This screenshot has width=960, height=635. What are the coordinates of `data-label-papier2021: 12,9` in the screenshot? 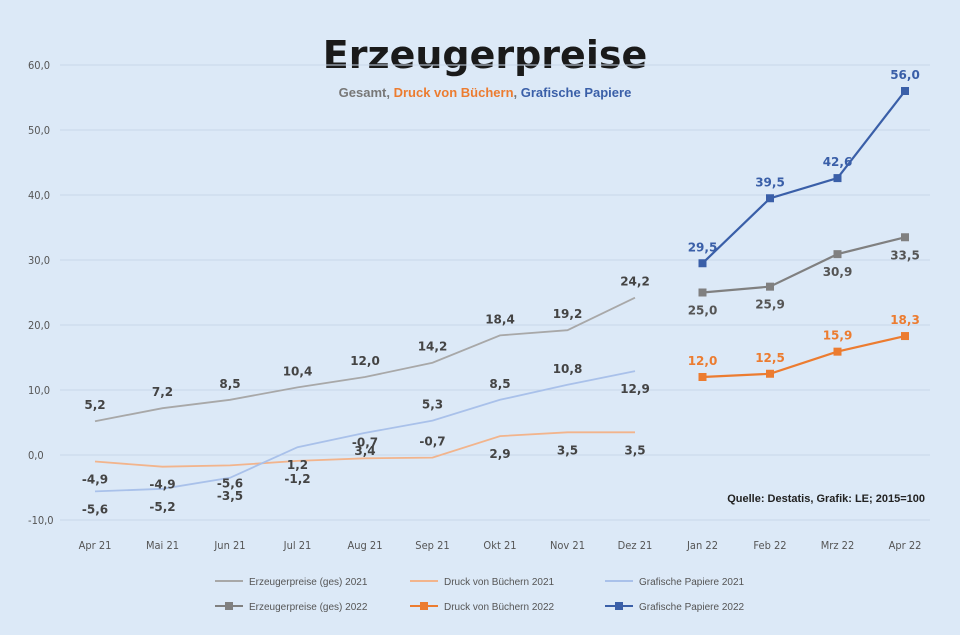 It's located at (635, 389).